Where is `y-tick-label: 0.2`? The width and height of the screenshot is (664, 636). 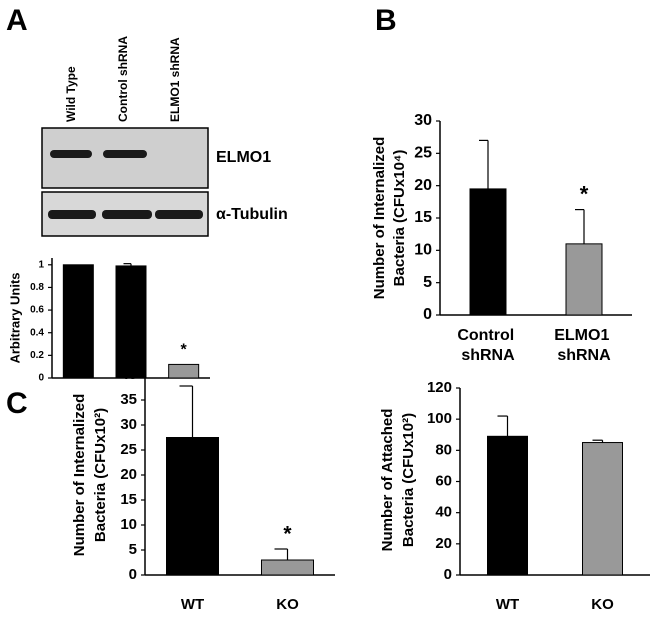 y-tick-label: 0.2 is located at coordinates (37, 355).